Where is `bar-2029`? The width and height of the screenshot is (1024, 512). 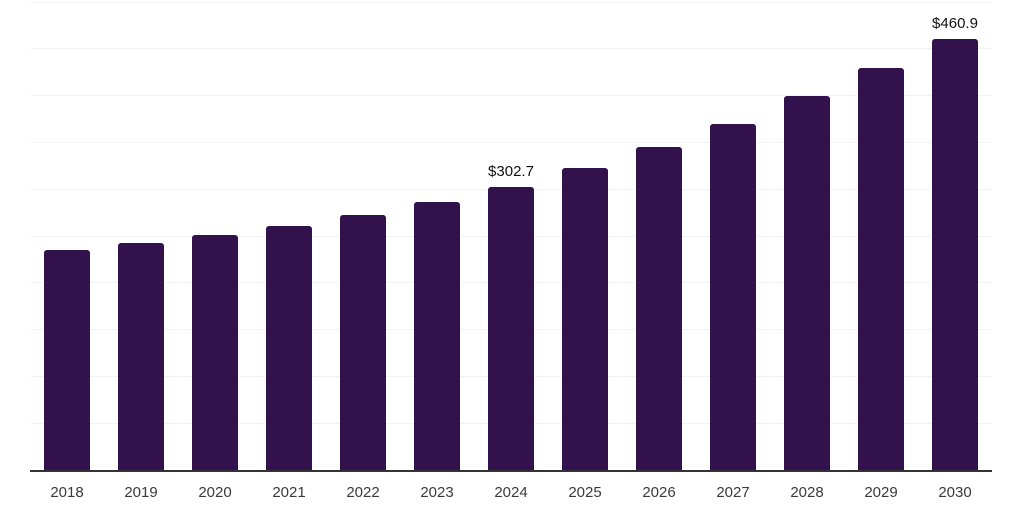
bar-2029 is located at coordinates (881, 269).